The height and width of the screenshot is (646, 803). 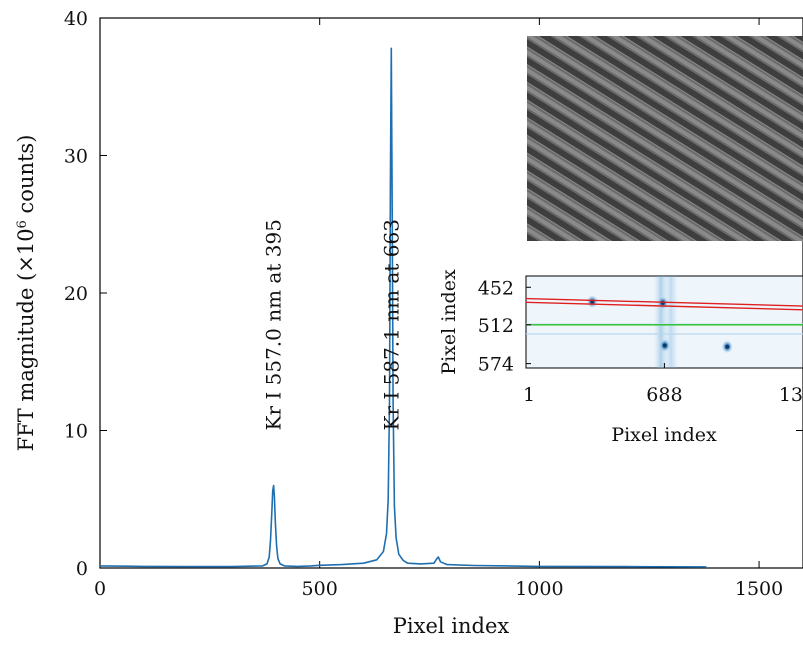 What do you see at coordinates (26, 339) in the screenshot?
I see `y-axis-label-pre: FFT magnitude (×10` at bounding box center [26, 339].